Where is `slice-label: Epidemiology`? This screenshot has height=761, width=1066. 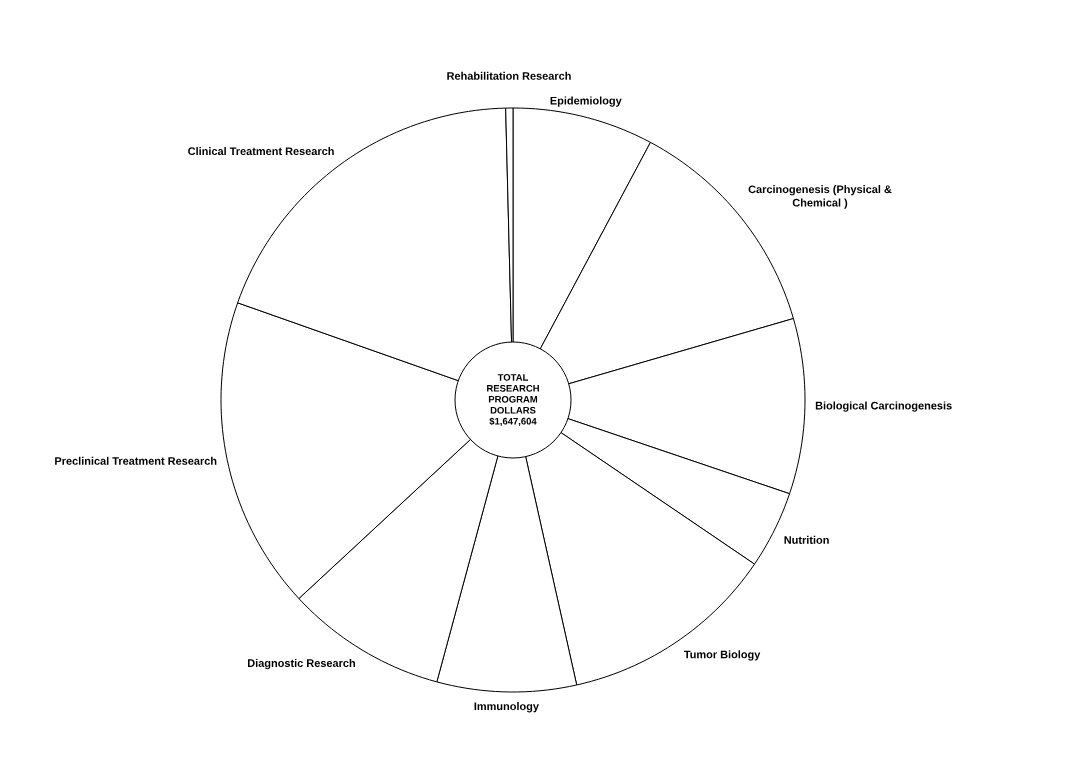
slice-label: Epidemiology is located at coordinates (586, 101).